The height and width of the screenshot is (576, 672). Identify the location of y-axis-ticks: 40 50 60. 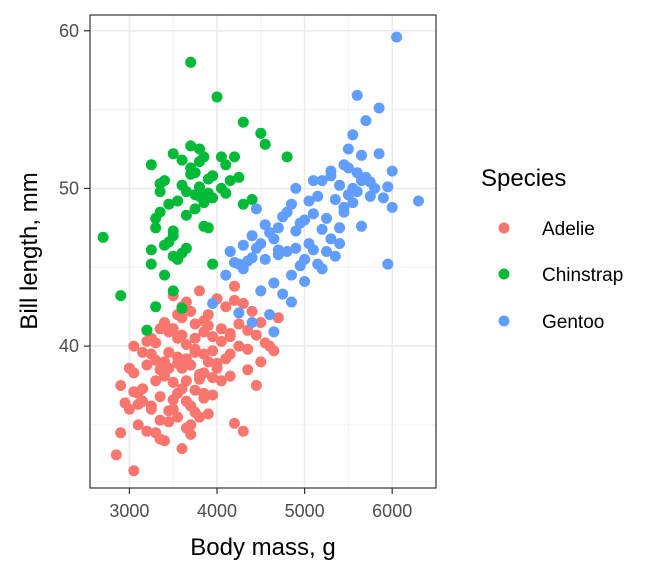
(74, 188).